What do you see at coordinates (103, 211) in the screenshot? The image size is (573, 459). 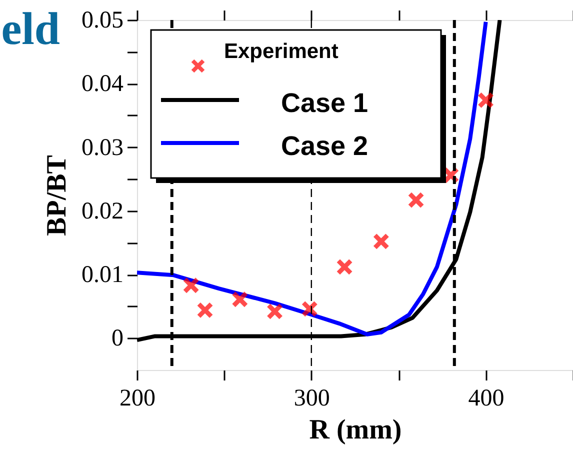 I see `y-tick-label: 0.02` at bounding box center [103, 211].